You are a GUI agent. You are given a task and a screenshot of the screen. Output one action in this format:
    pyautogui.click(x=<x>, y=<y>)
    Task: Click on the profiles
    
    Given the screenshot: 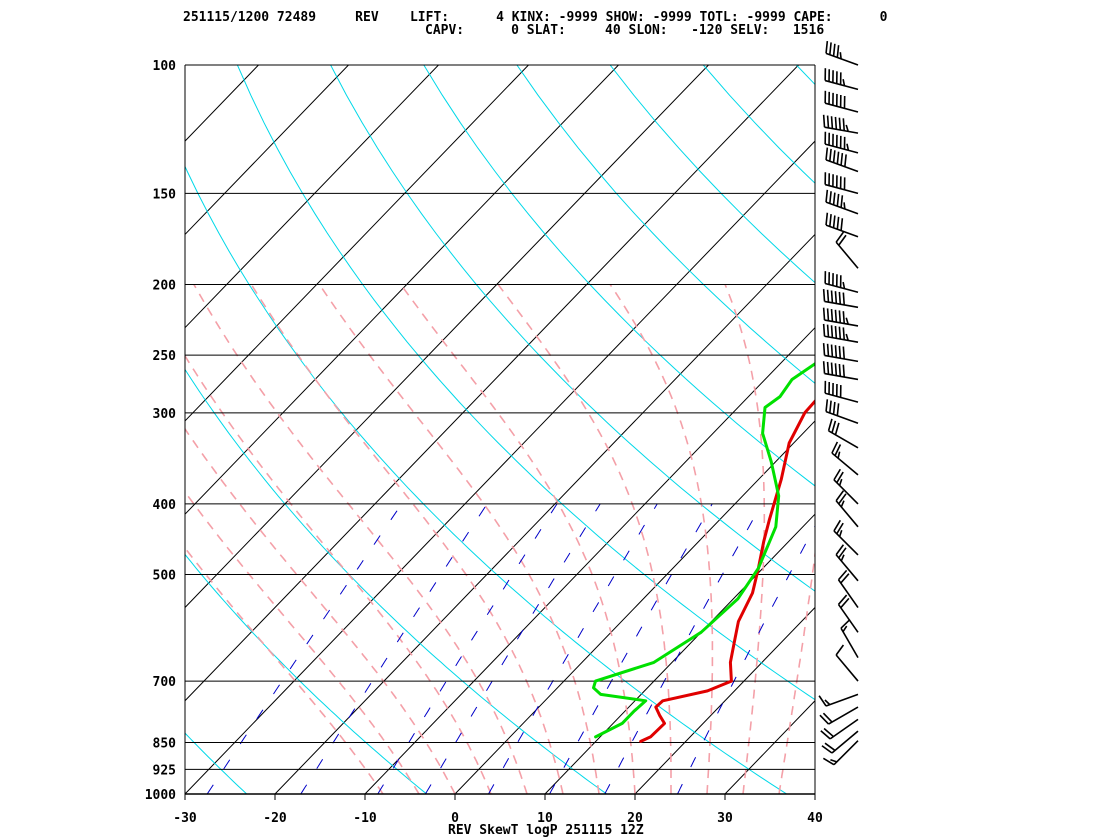 What is the action you would take?
    pyautogui.click(x=703, y=552)
    